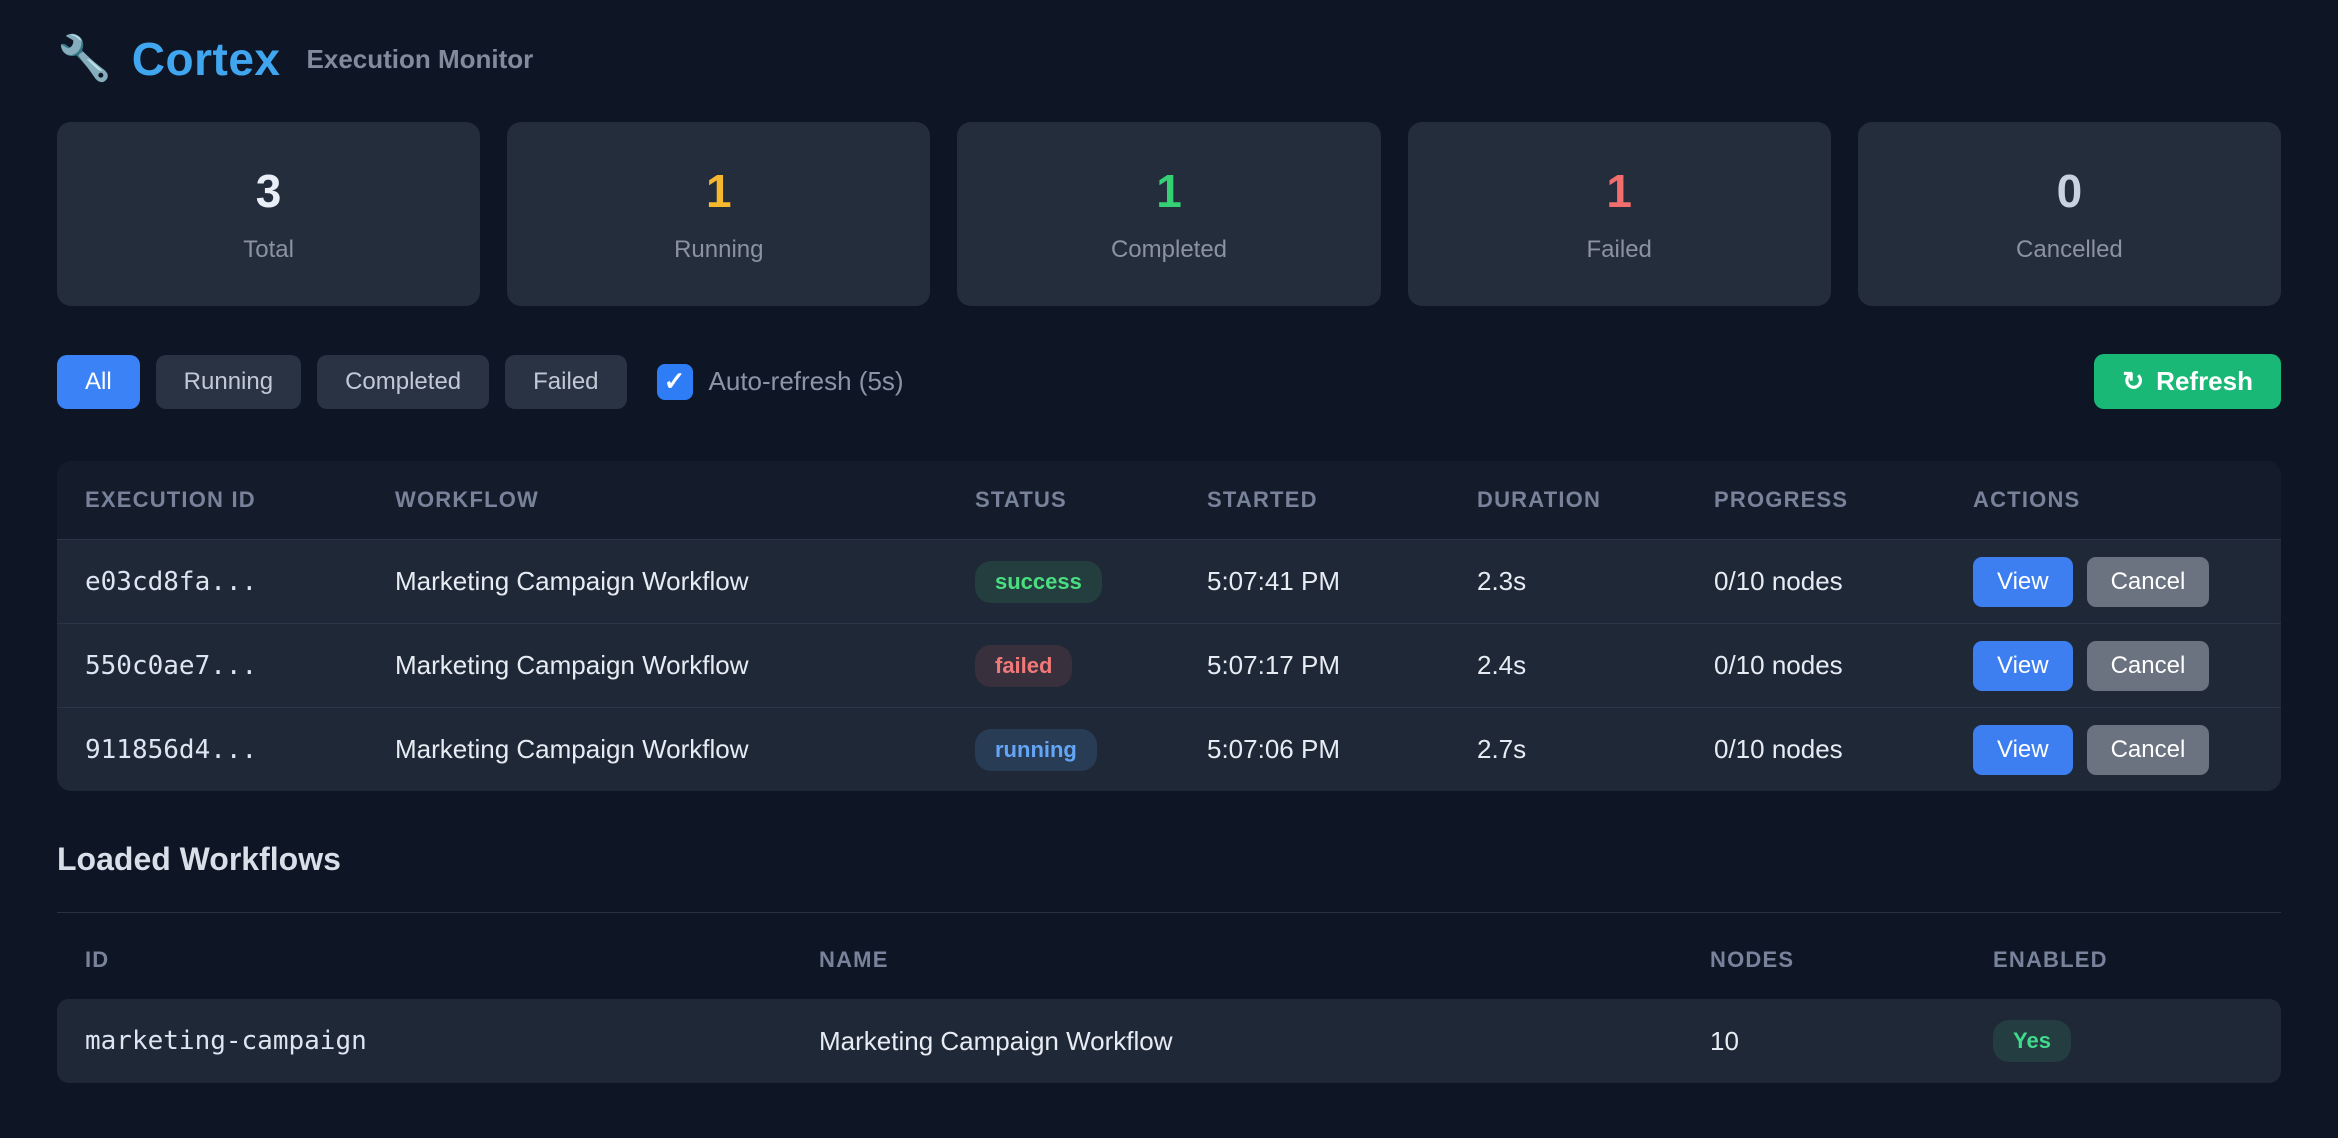  I want to click on stat-value-completed: 1, so click(1169, 191).